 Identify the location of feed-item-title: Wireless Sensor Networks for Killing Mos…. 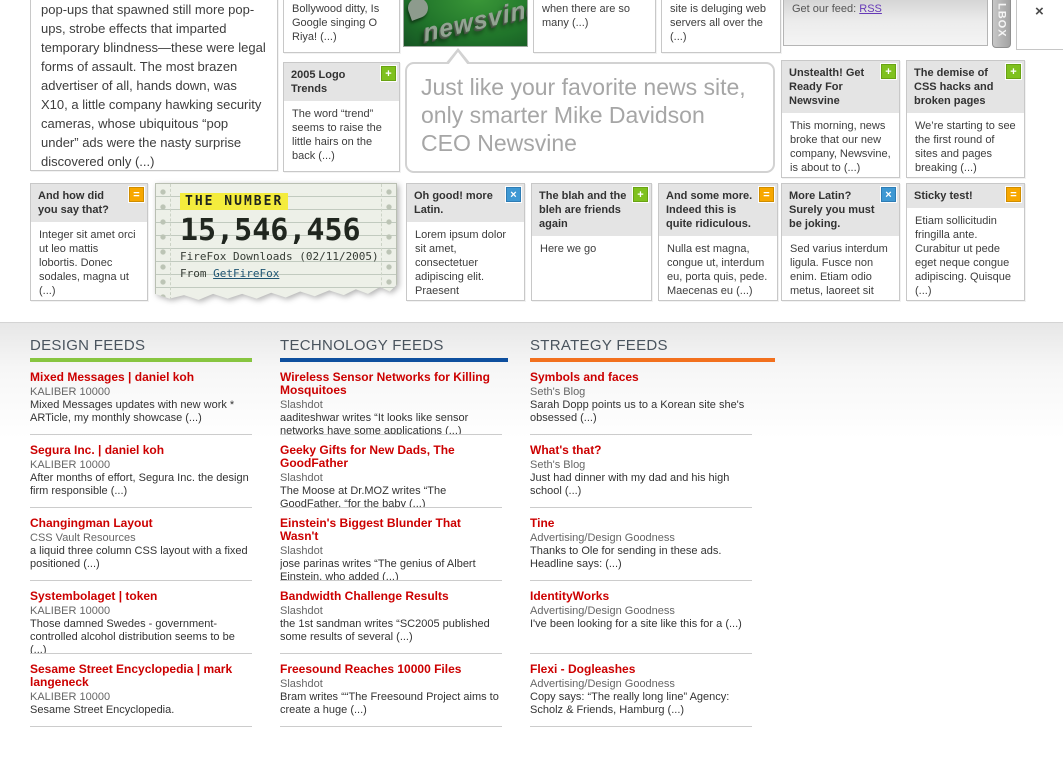
(385, 383).